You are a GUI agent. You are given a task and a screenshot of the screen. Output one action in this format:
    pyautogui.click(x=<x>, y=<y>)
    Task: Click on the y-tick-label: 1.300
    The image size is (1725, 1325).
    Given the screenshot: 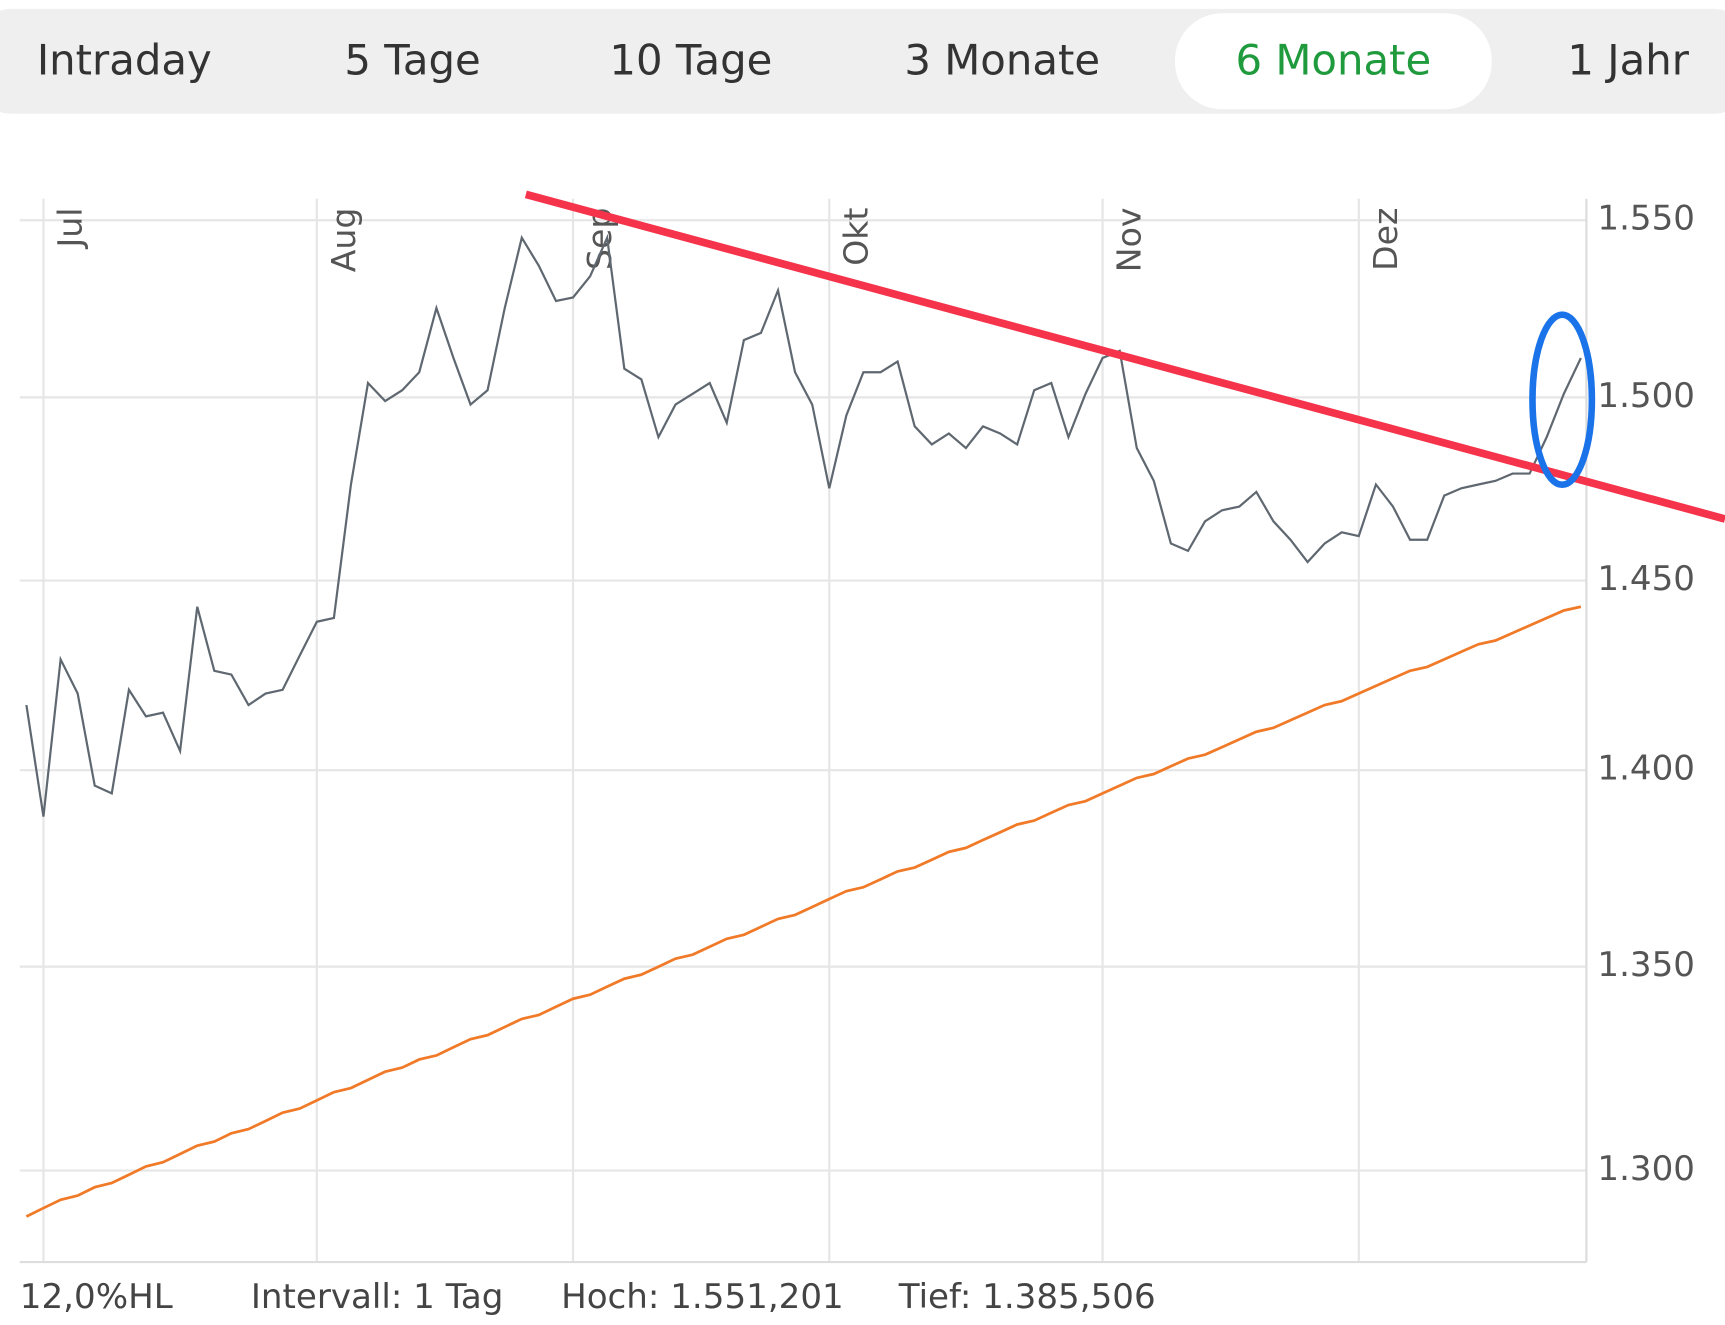 What is the action you would take?
    pyautogui.click(x=1646, y=1169)
    